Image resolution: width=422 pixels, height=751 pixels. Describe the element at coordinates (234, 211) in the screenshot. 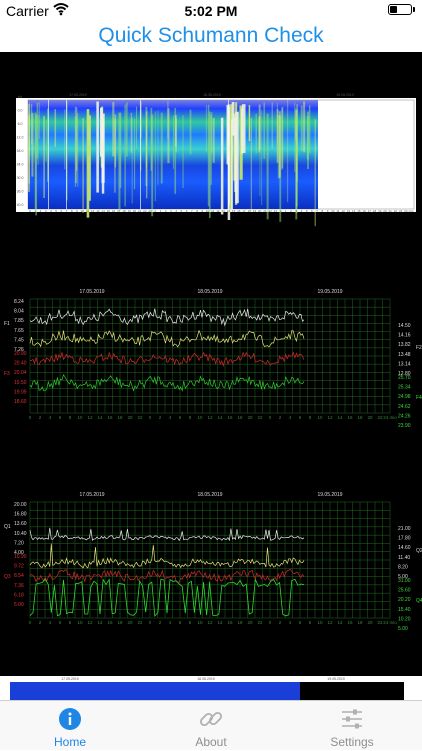

I see `spectrogram-hour-tick: 15` at that location.